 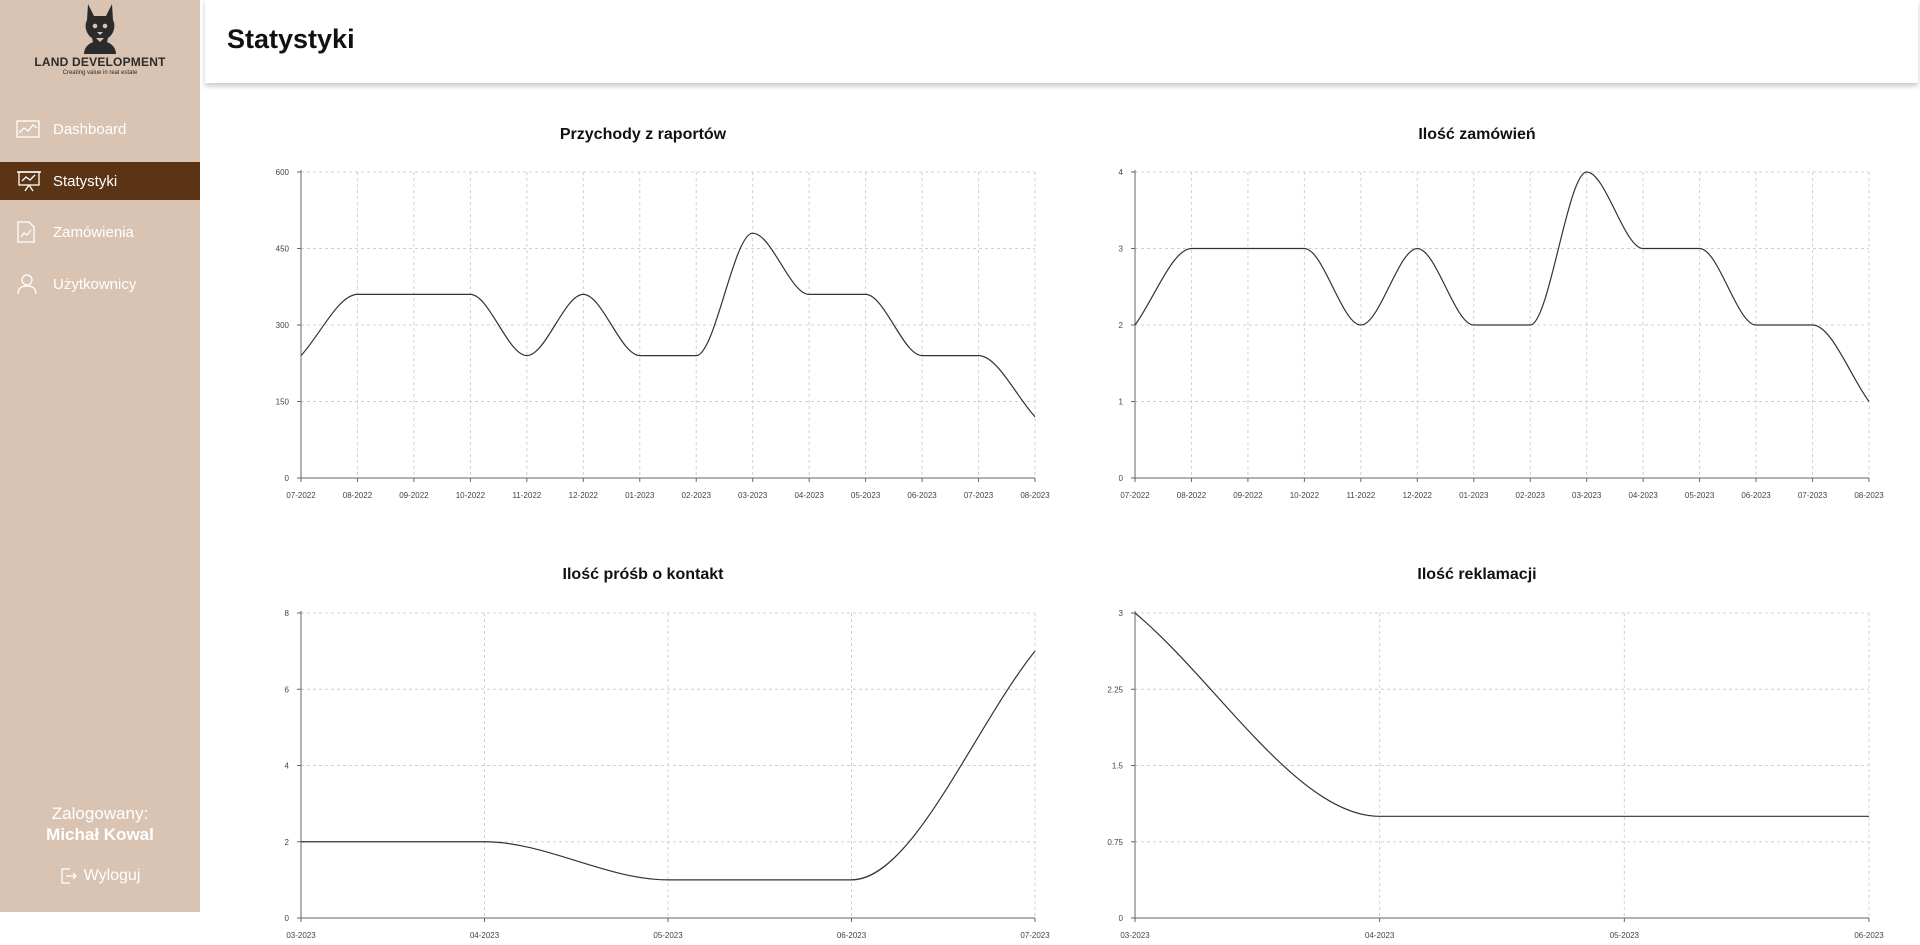 I want to click on sidebar-item-uzytkownicy: Użytkownicy, so click(x=100, y=284).